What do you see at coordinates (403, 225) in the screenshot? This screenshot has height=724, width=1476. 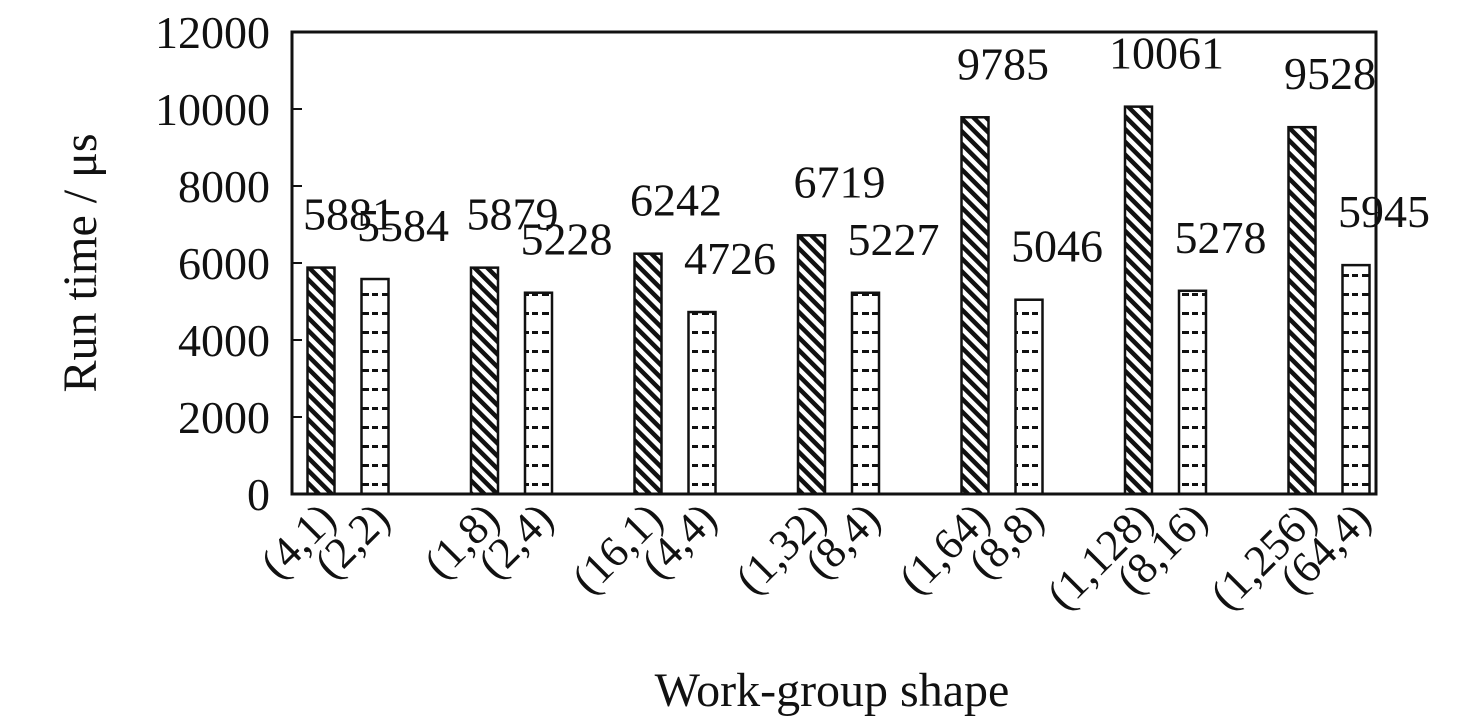 I see `data-label: 5584` at bounding box center [403, 225].